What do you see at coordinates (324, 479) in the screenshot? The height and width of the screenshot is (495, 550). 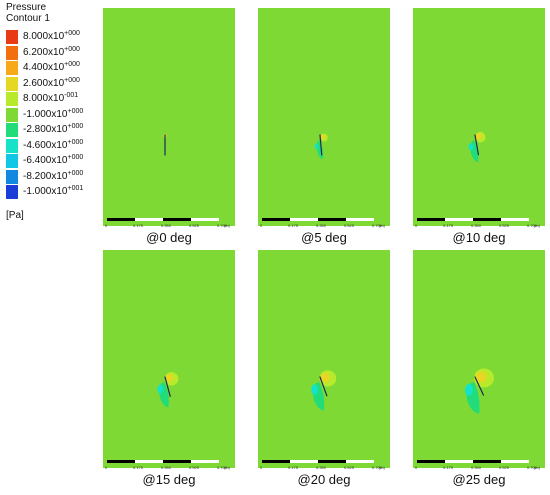 I see `panel-caption: @20 deg` at bounding box center [324, 479].